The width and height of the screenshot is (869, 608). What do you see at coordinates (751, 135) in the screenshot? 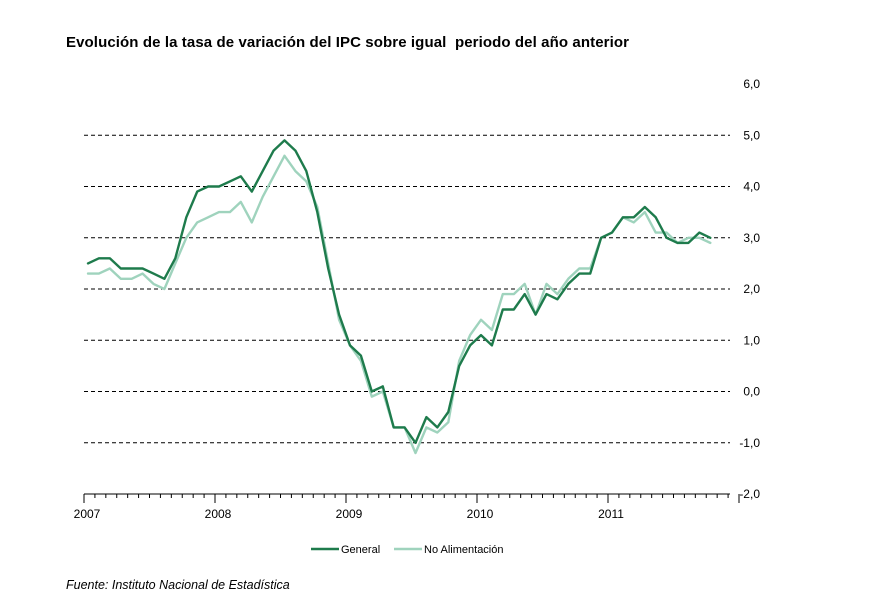
I see `y-tick-label: 5,0` at bounding box center [751, 135].